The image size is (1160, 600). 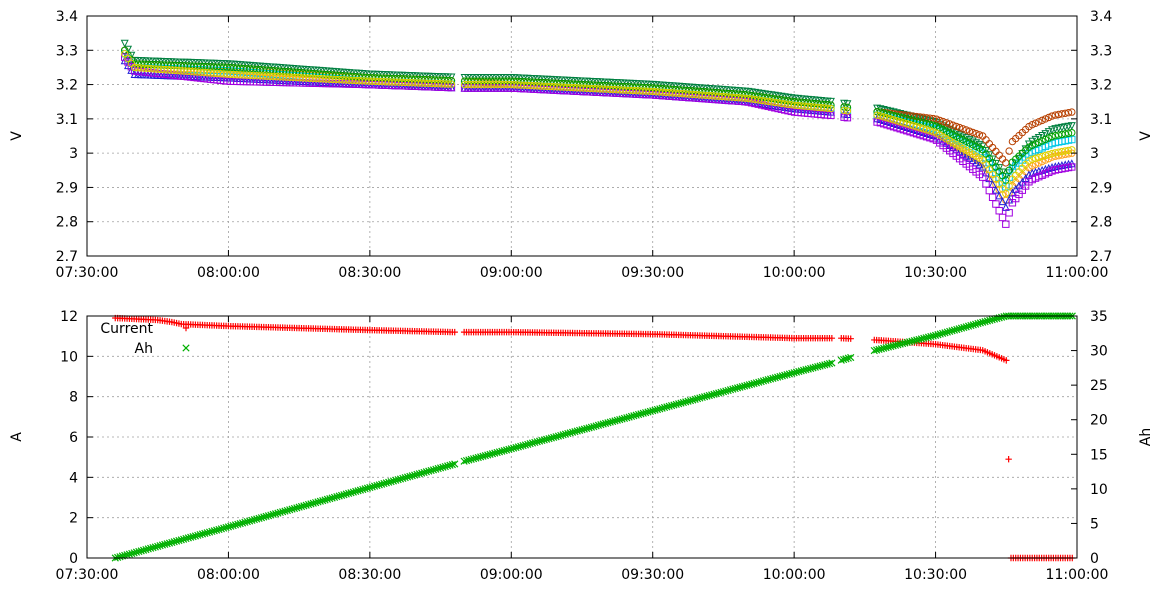 What do you see at coordinates (1099, 386) in the screenshot?
I see `current-chart-y2-tick-label: 25` at bounding box center [1099, 386].